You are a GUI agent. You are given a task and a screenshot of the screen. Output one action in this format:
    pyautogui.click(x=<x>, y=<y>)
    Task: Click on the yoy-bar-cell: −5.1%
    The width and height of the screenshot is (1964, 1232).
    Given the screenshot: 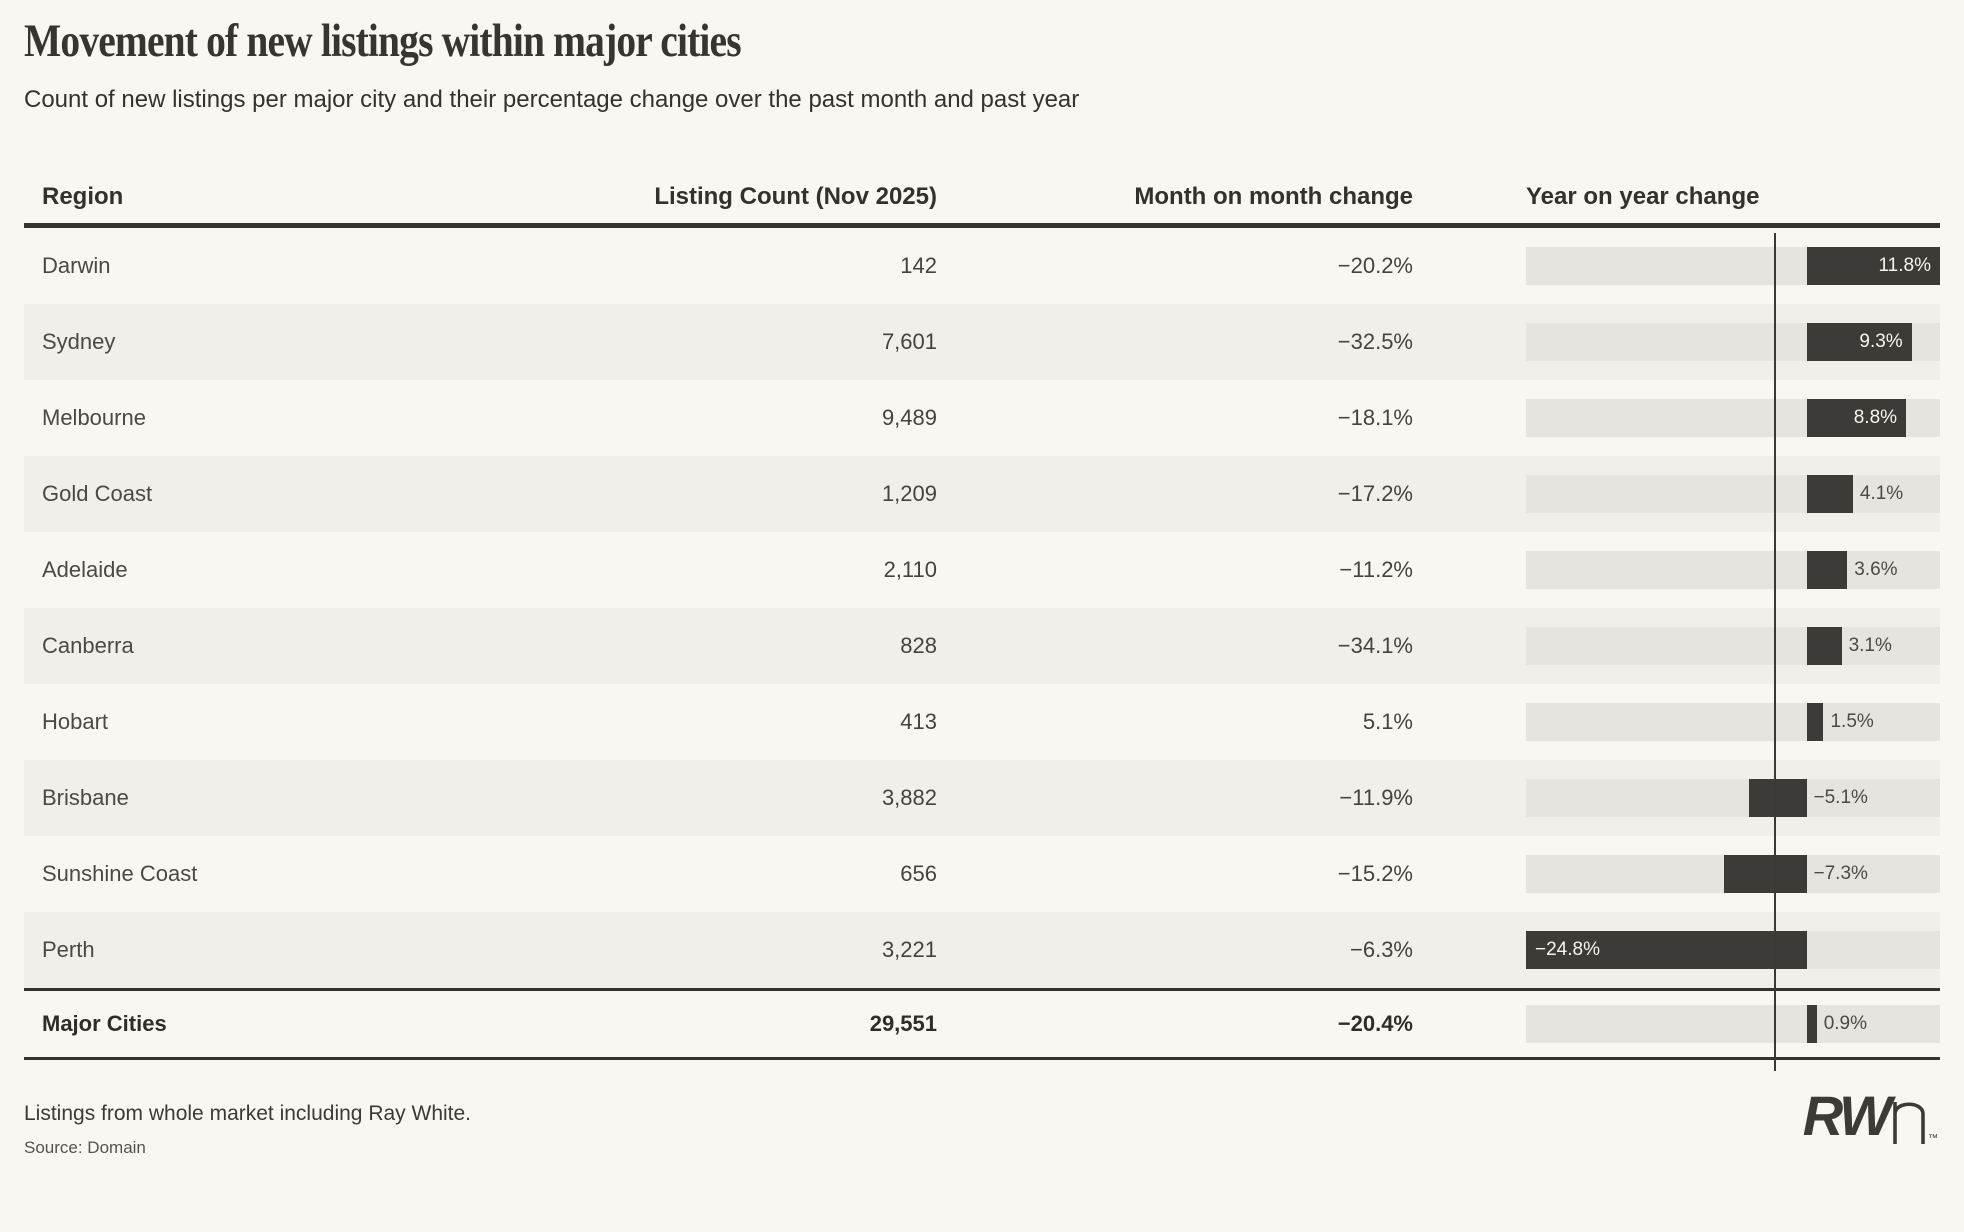 What is the action you would take?
    pyautogui.click(x=1733, y=798)
    